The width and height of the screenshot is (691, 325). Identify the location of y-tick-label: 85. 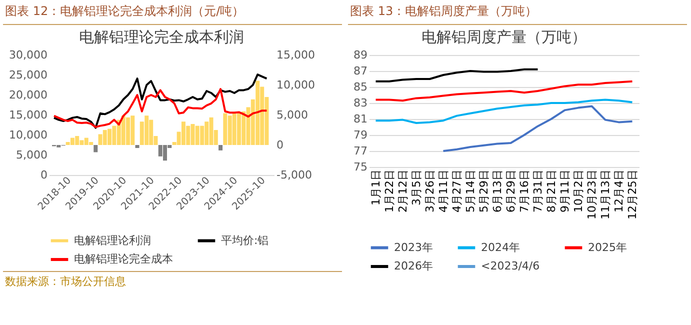
(361, 87).